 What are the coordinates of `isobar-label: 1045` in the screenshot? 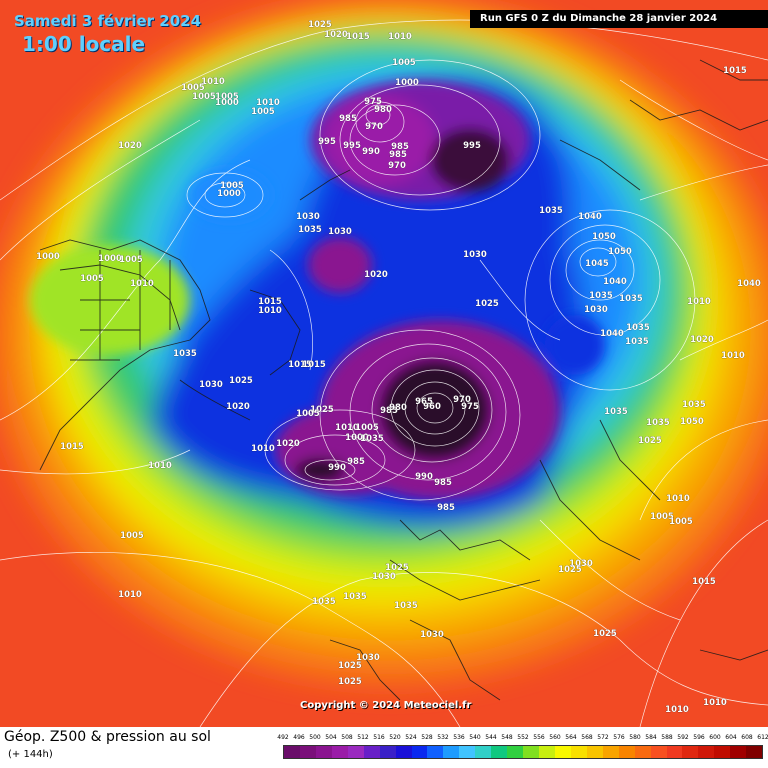 It's located at (597, 264).